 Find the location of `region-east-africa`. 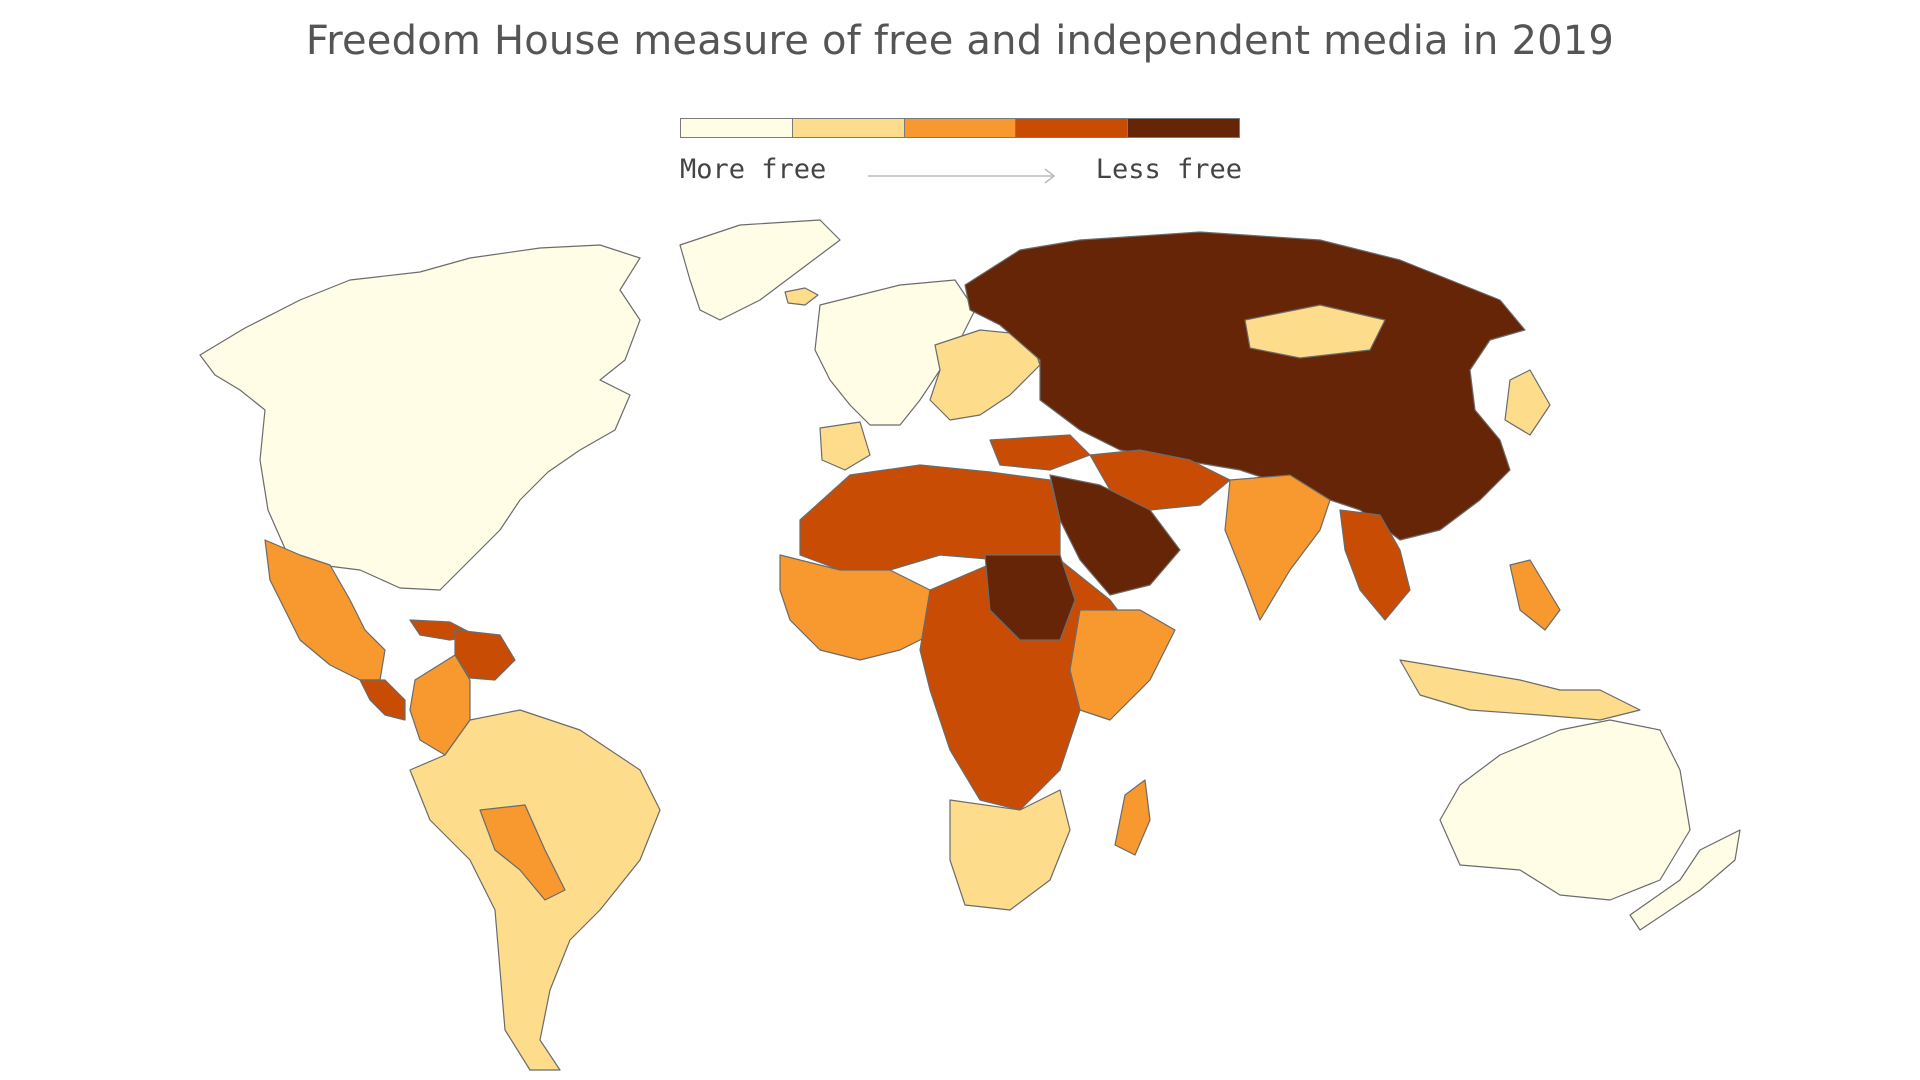

region-east-africa is located at coordinates (1122, 665).